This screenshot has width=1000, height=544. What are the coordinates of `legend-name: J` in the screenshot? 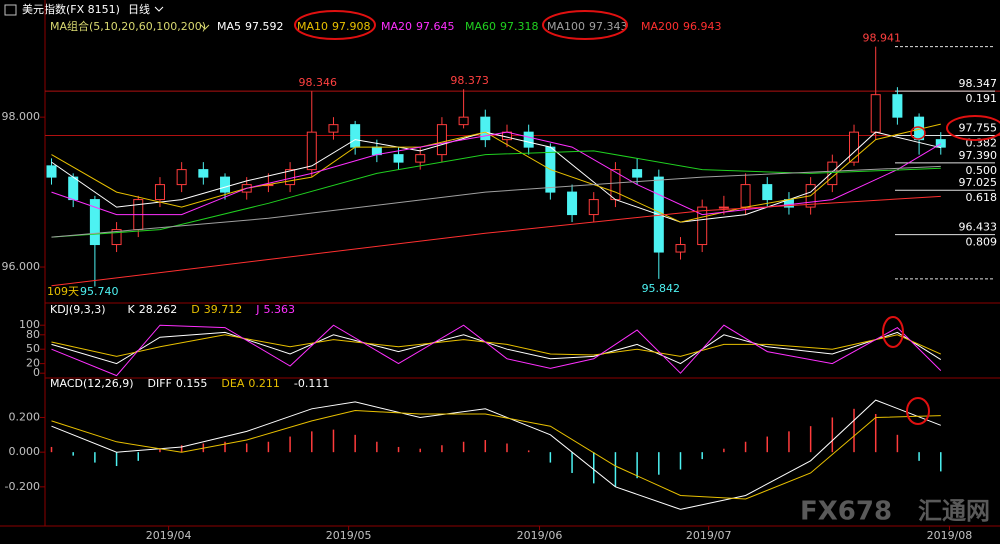 It's located at (257, 309).